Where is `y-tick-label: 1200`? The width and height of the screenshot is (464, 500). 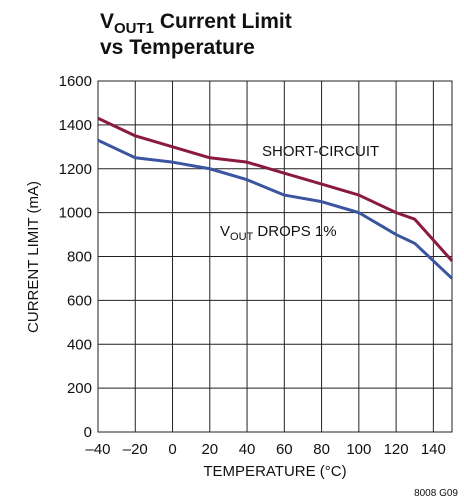
y-tick-label: 1200 is located at coordinates (75, 169).